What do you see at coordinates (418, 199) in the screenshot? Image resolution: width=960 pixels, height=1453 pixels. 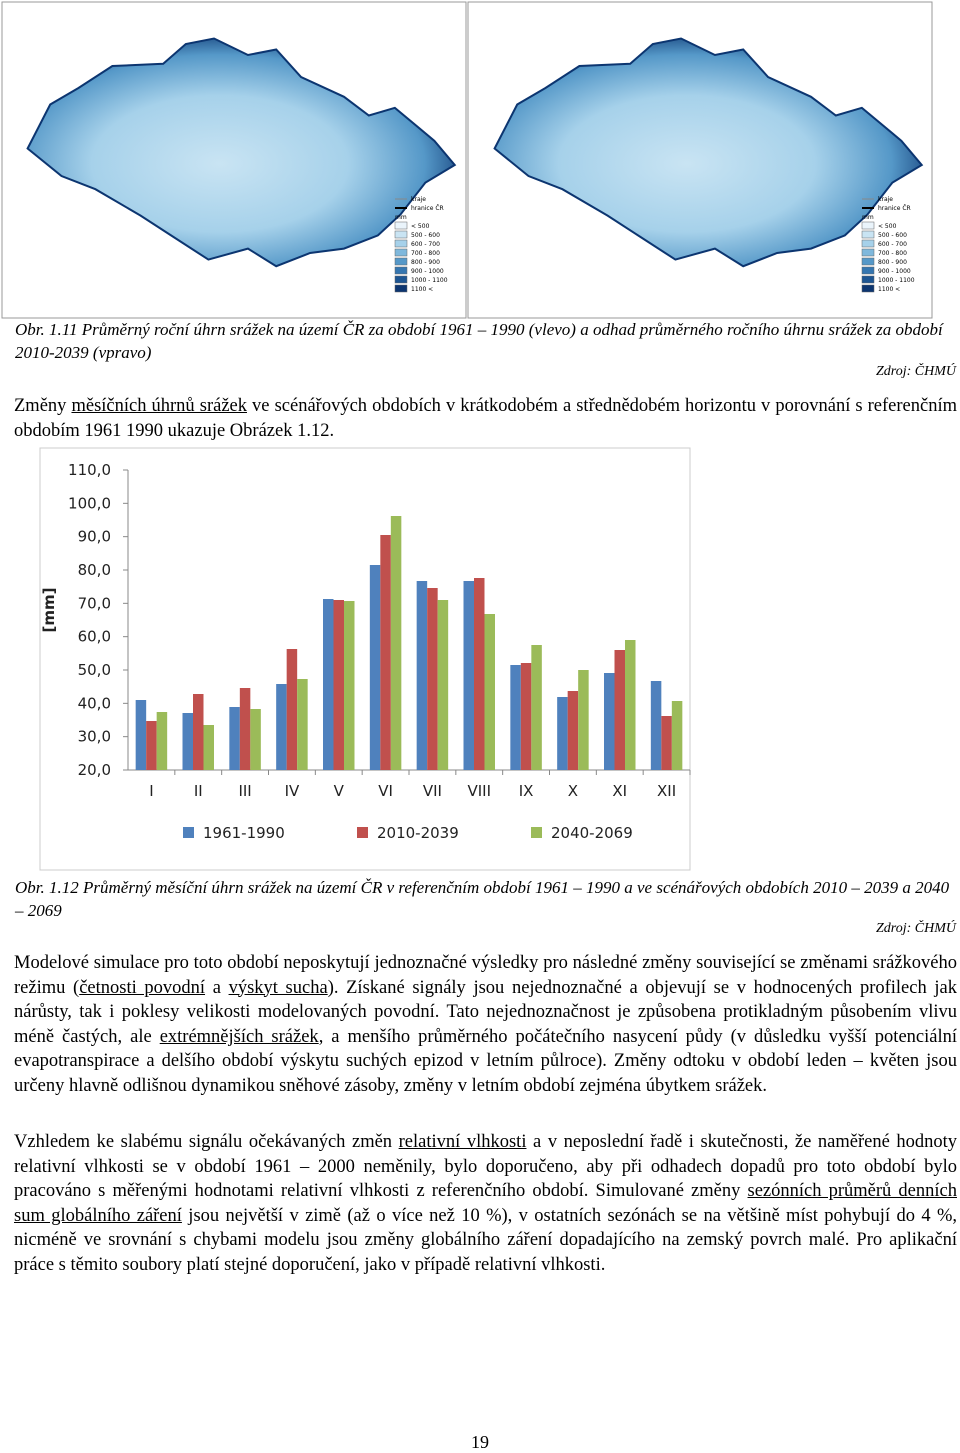 I see `legend-label: kraje` at bounding box center [418, 199].